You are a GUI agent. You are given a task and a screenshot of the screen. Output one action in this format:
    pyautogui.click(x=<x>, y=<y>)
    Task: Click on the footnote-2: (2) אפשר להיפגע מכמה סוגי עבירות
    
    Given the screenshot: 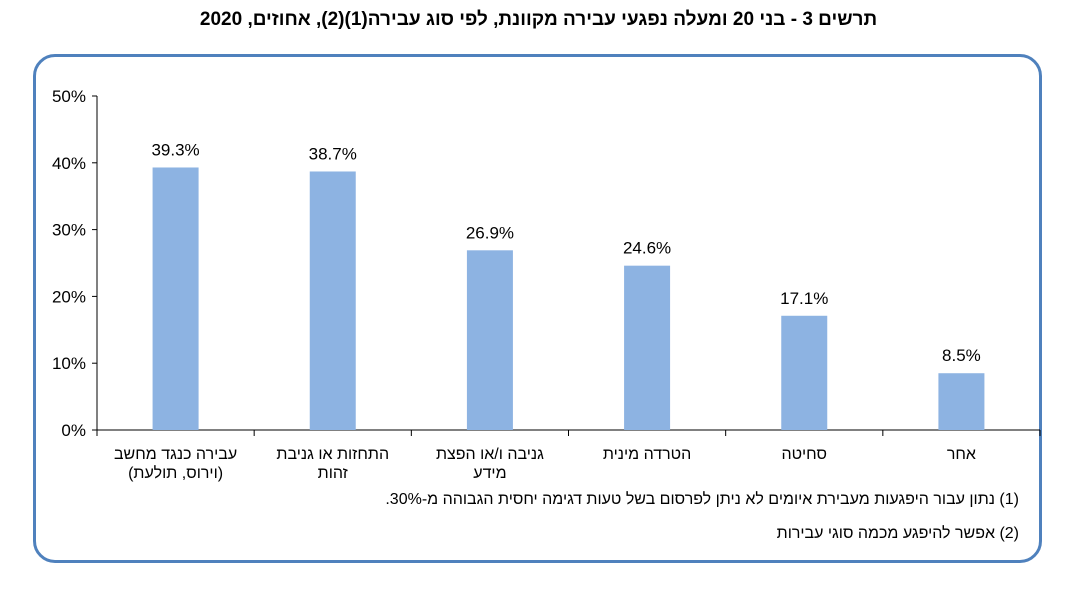 What is the action you would take?
    pyautogui.click(x=898, y=534)
    